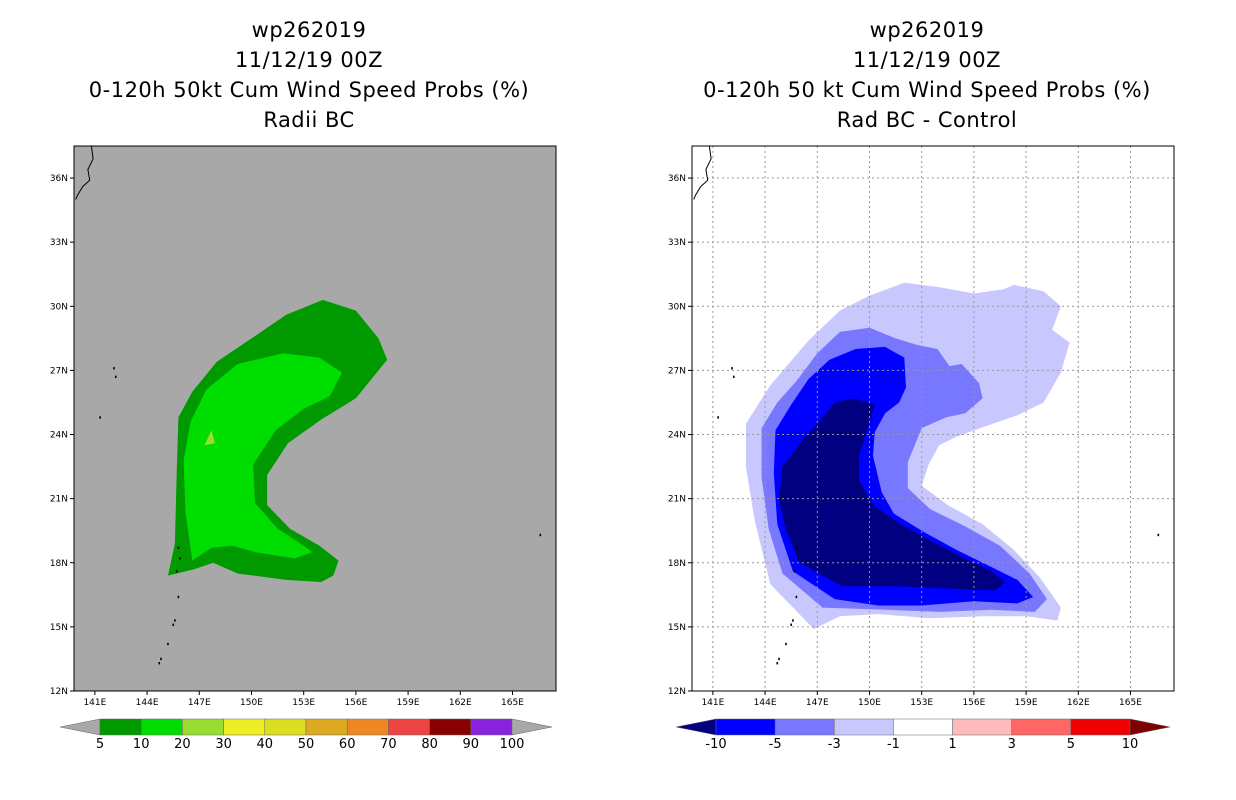 The image size is (1236, 800). Describe the element at coordinates (429, 744) in the screenshot. I see `colorbar-label: 80` at that location.